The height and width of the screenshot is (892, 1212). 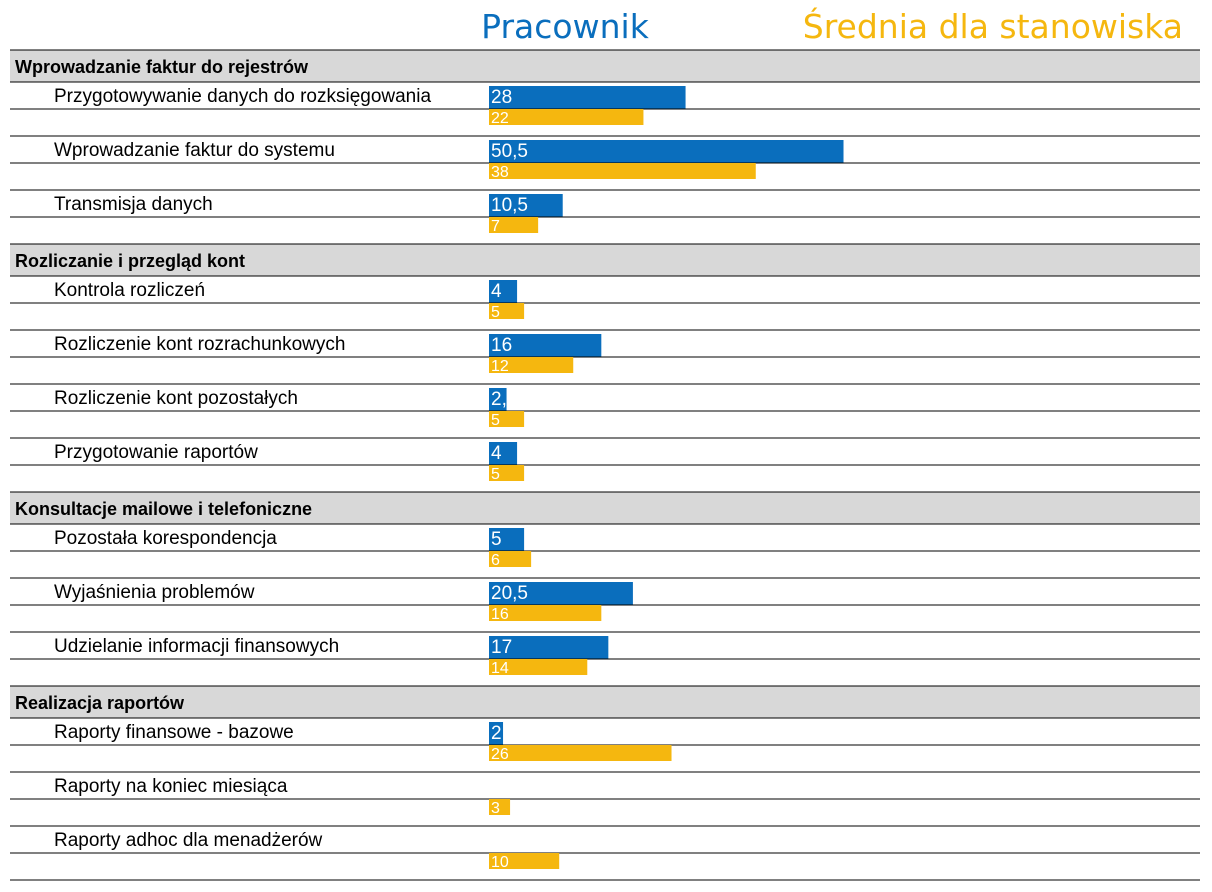 What do you see at coordinates (133, 204) in the screenshot?
I see `item-label: Transmisja danych` at bounding box center [133, 204].